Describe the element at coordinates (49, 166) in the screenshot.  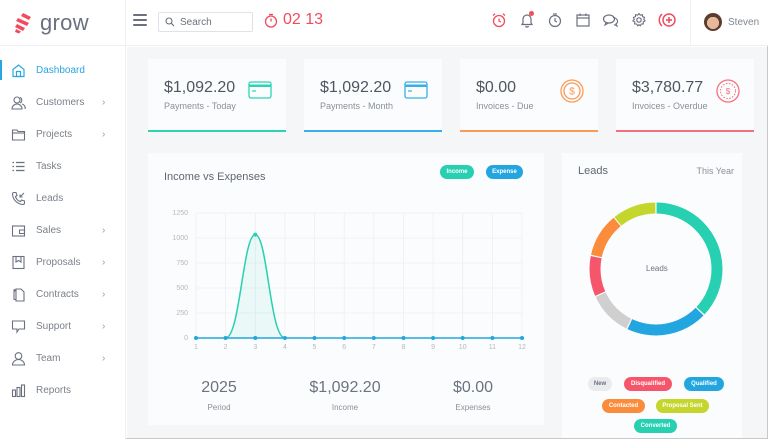
I see `sidebar-item-label: Tasks` at that location.